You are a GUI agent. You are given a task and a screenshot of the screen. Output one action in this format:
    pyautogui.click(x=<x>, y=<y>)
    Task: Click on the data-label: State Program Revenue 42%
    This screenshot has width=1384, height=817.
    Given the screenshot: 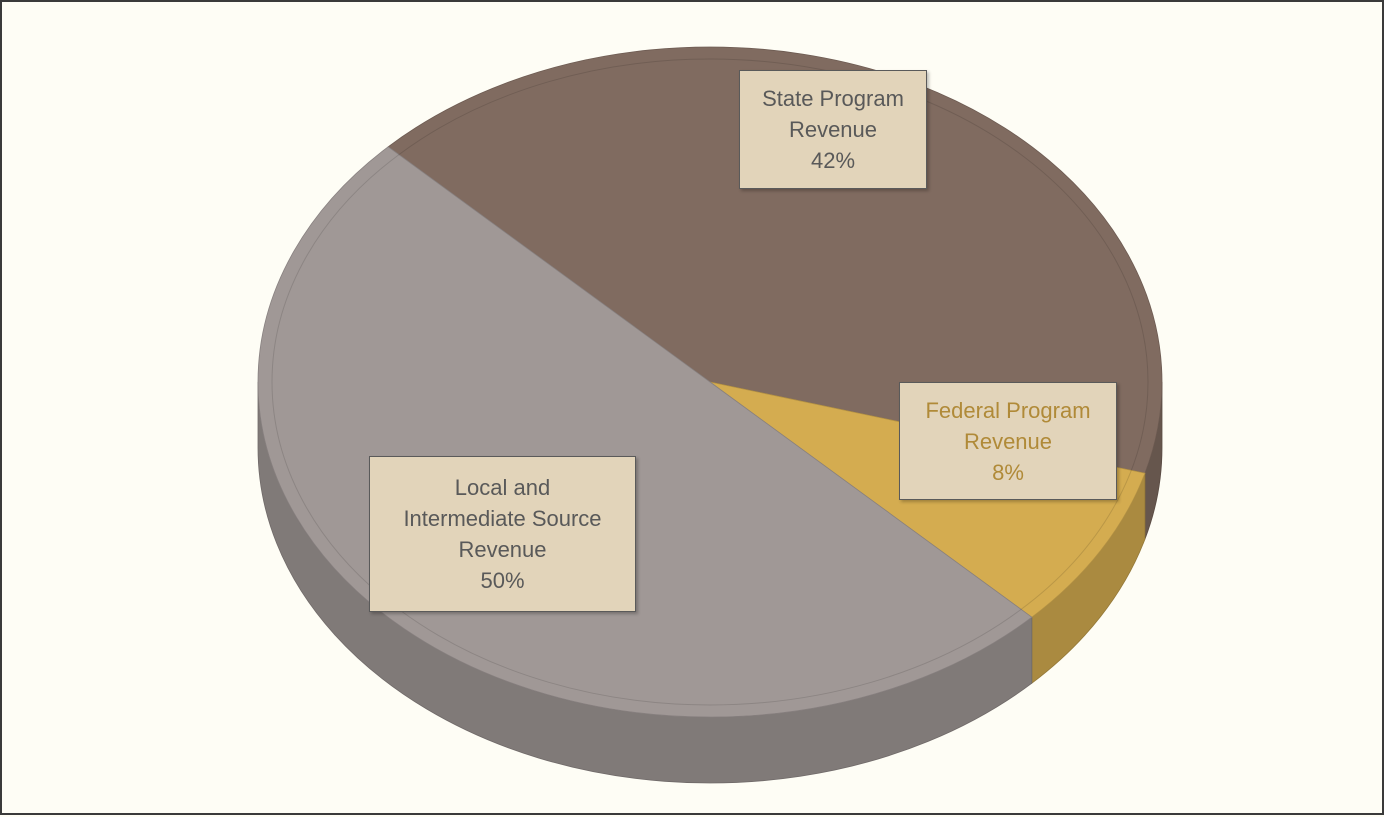 What is the action you would take?
    pyautogui.click(x=833, y=129)
    